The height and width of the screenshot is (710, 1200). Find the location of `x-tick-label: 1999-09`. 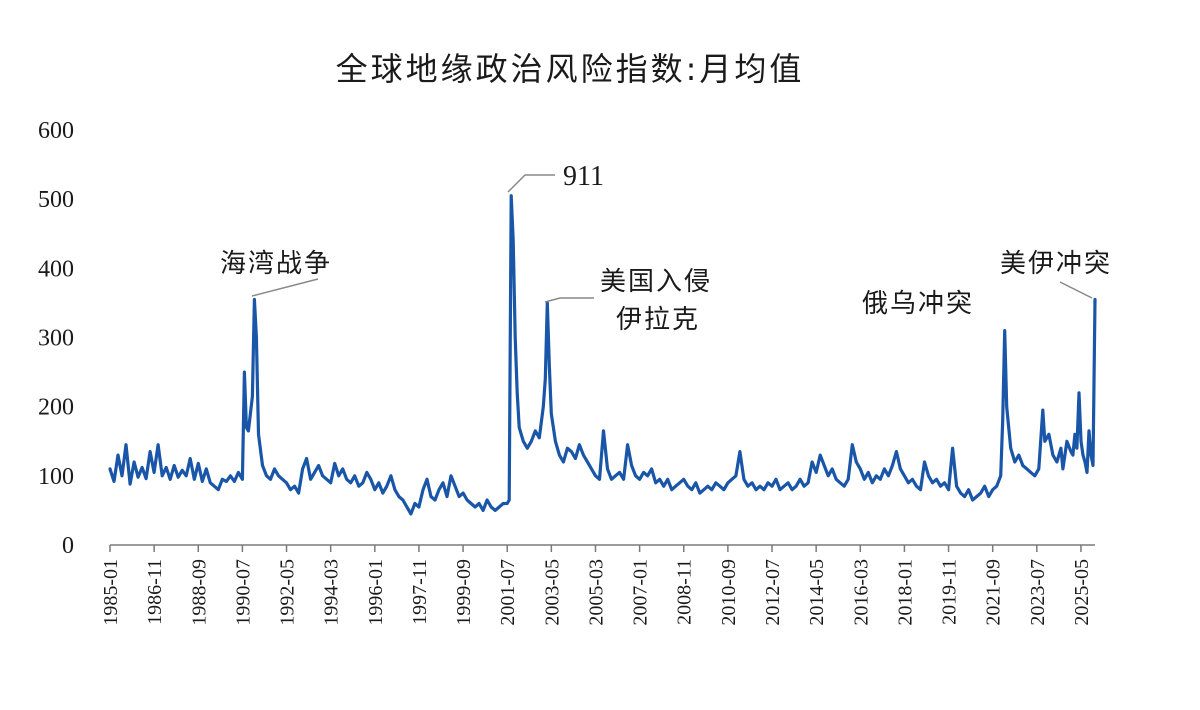

x-tick-label: 1999-09 is located at coordinates (464, 592).